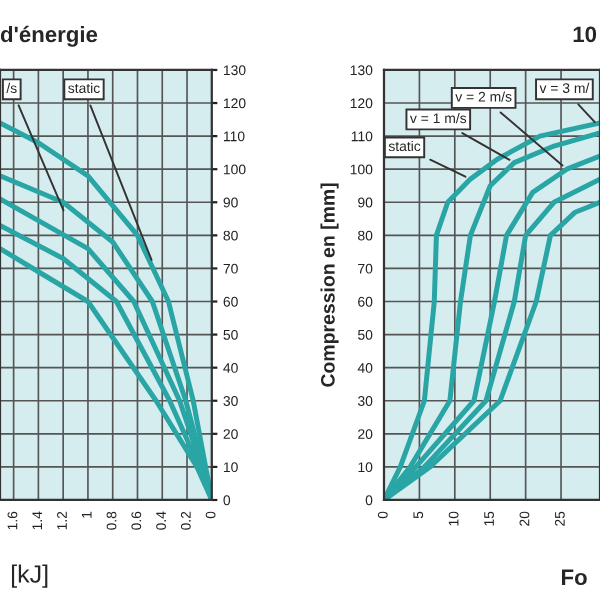 The width and height of the screenshot is (600, 600). What do you see at coordinates (574, 577) in the screenshot?
I see `x-axis-title: Fo` at bounding box center [574, 577].